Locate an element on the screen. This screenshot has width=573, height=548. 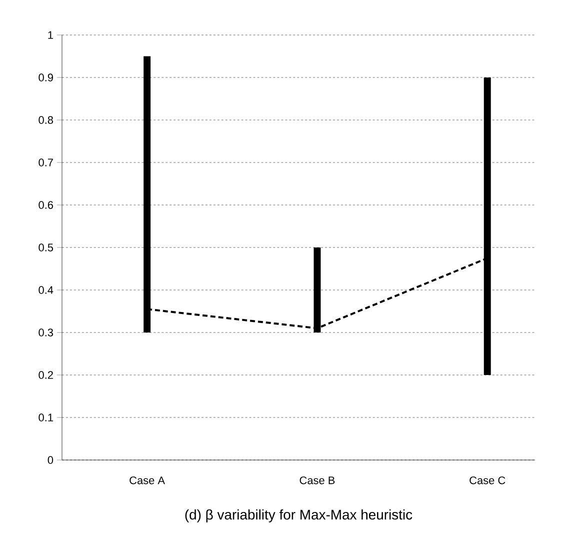
y-tick-label: 1 is located at coordinates (50, 35).